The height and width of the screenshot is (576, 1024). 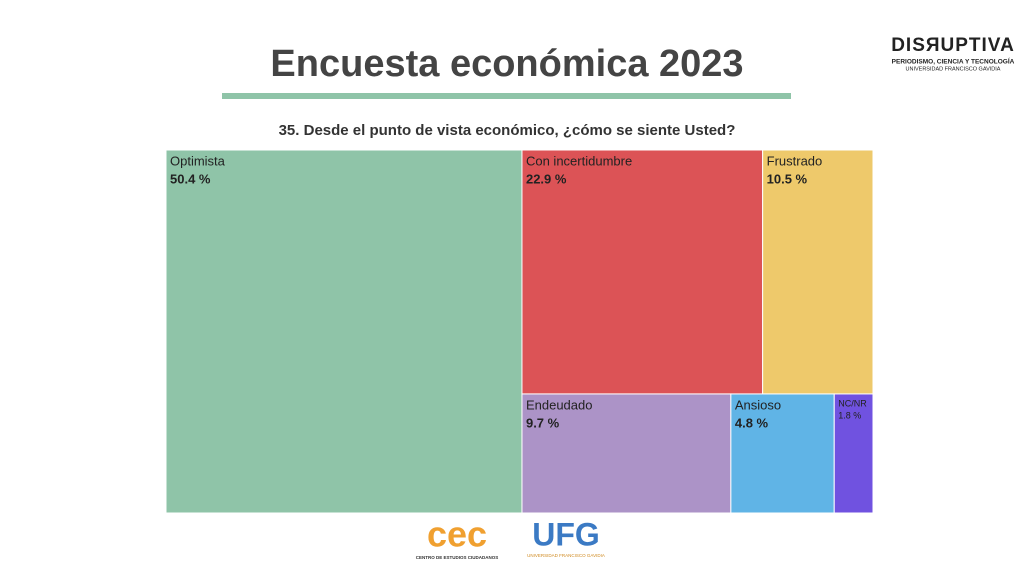 I want to click on title-underline, so click(x=506, y=96).